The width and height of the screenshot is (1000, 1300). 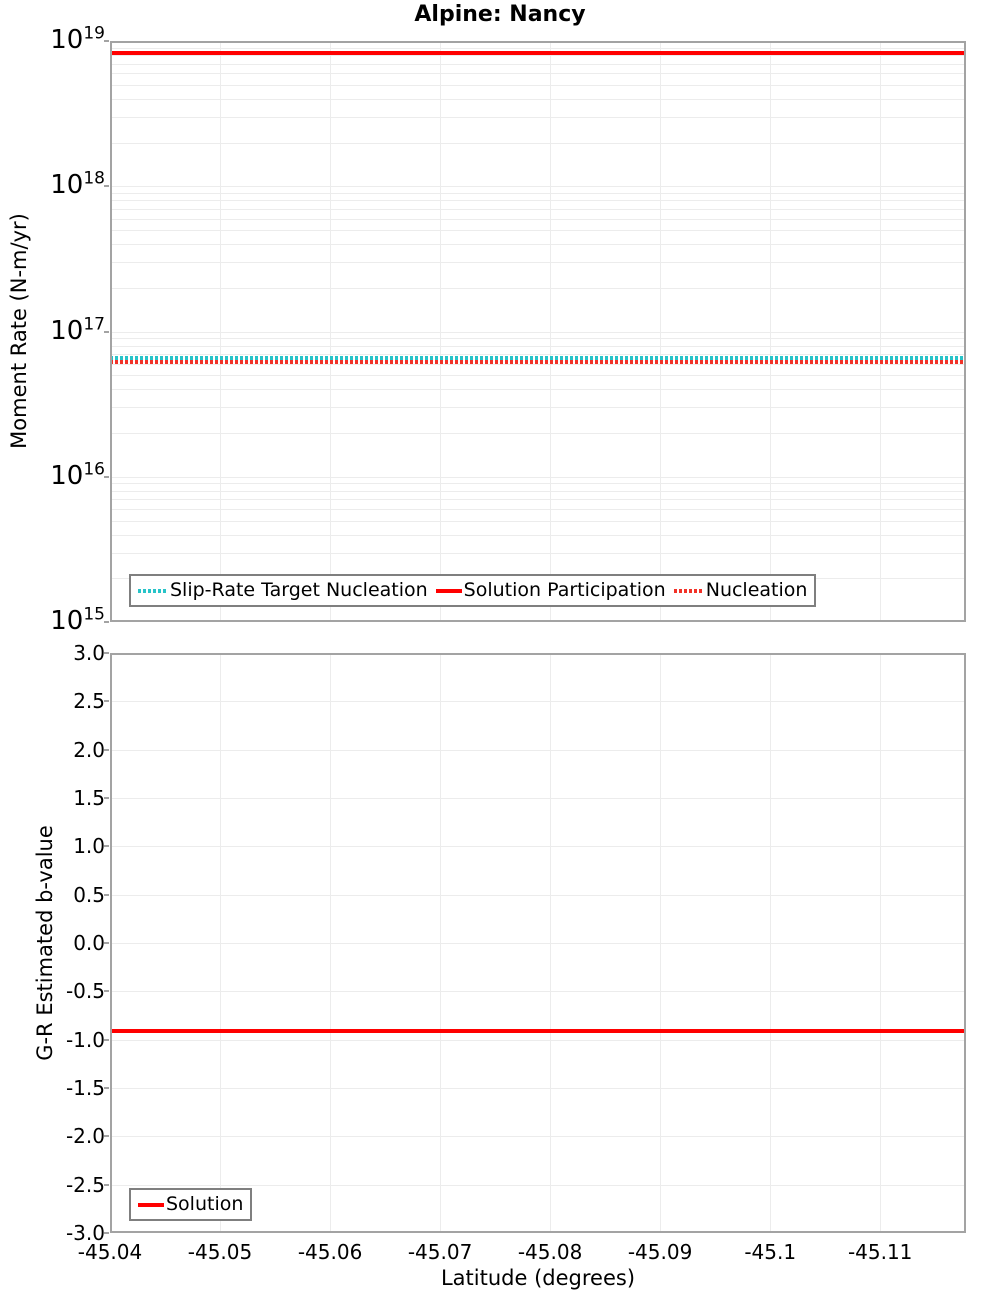 I want to click on y-axis-title-b-value: G-R Estimated b-value, so click(x=45, y=943).